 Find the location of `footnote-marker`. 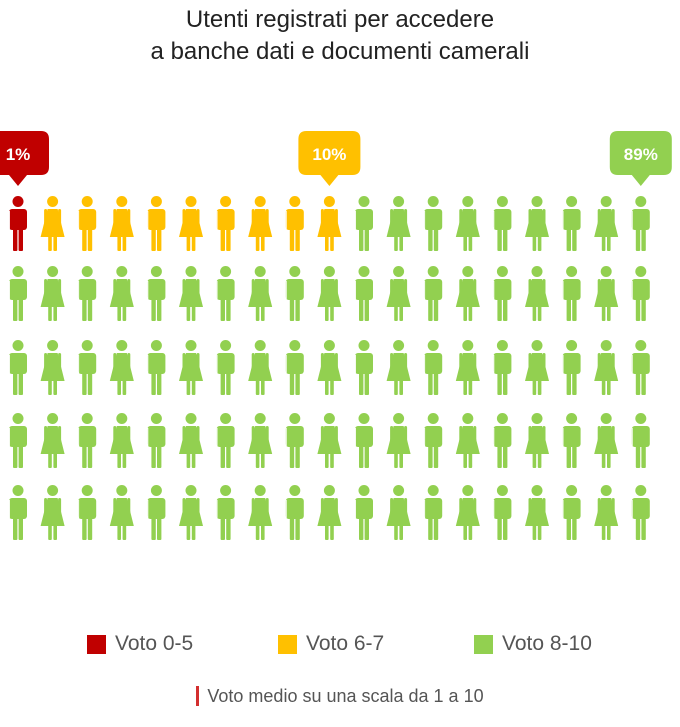

footnote-marker is located at coordinates (198, 696).